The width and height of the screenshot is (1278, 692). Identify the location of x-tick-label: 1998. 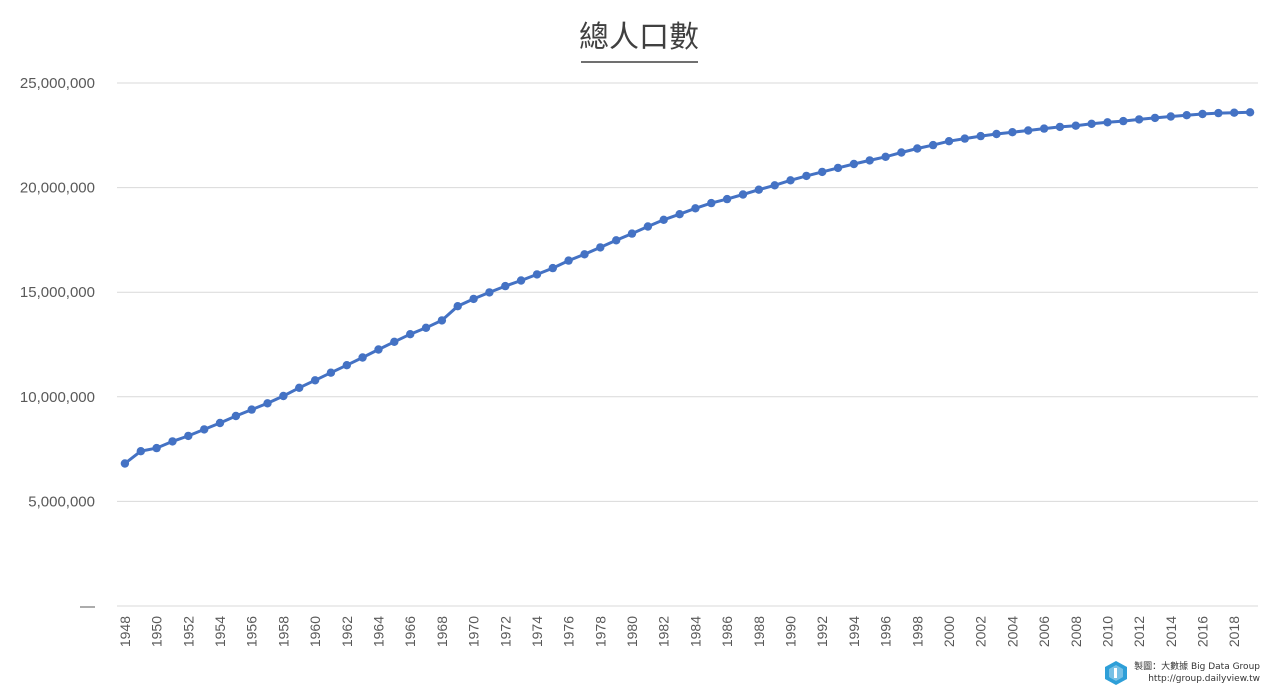
(917, 631).